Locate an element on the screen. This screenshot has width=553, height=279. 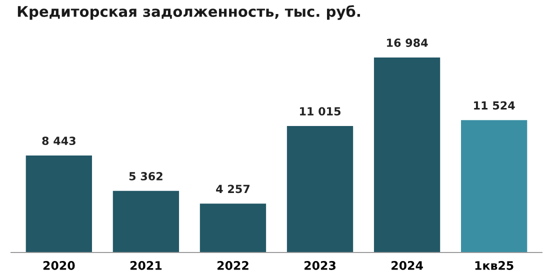
data-label: 11 015 is located at coordinates (320, 111).